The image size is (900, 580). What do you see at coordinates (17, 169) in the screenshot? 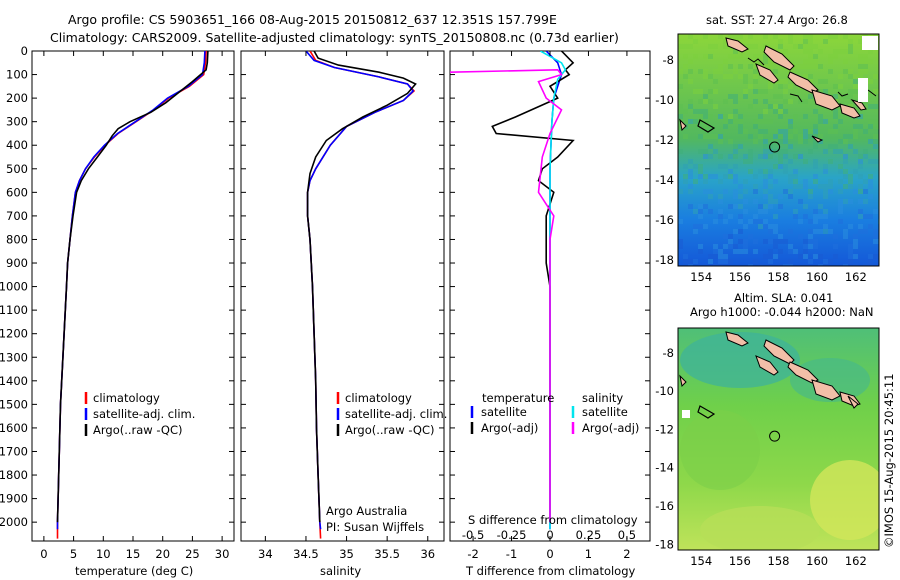
I see `y-tick-label: 500` at bounding box center [17, 169].